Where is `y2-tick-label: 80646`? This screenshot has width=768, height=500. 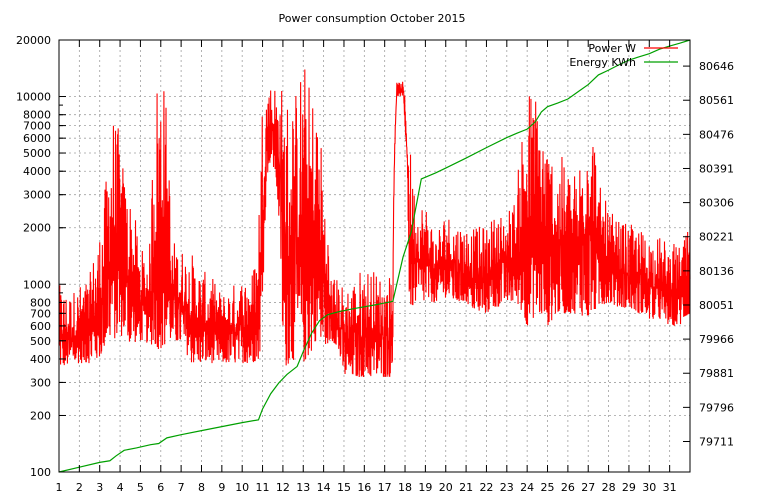
y2-tick-label: 80646 is located at coordinates (716, 66).